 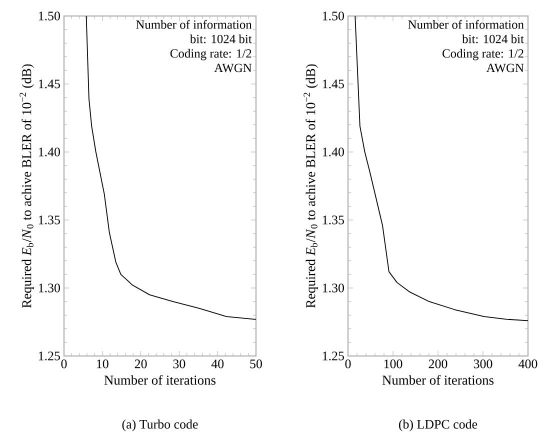 What do you see at coordinates (393, 364) in the screenshot?
I see `x-tick-label: 100` at bounding box center [393, 364].